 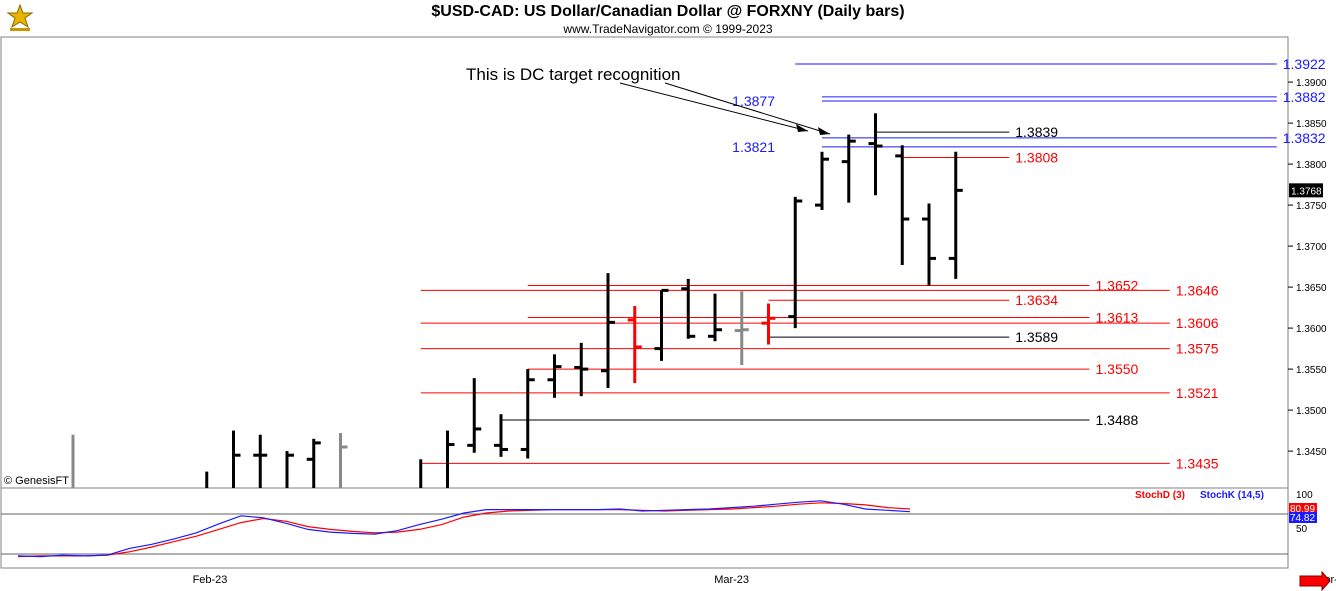 I want to click on y-tick-label: 1.3550, so click(x=1311, y=370).